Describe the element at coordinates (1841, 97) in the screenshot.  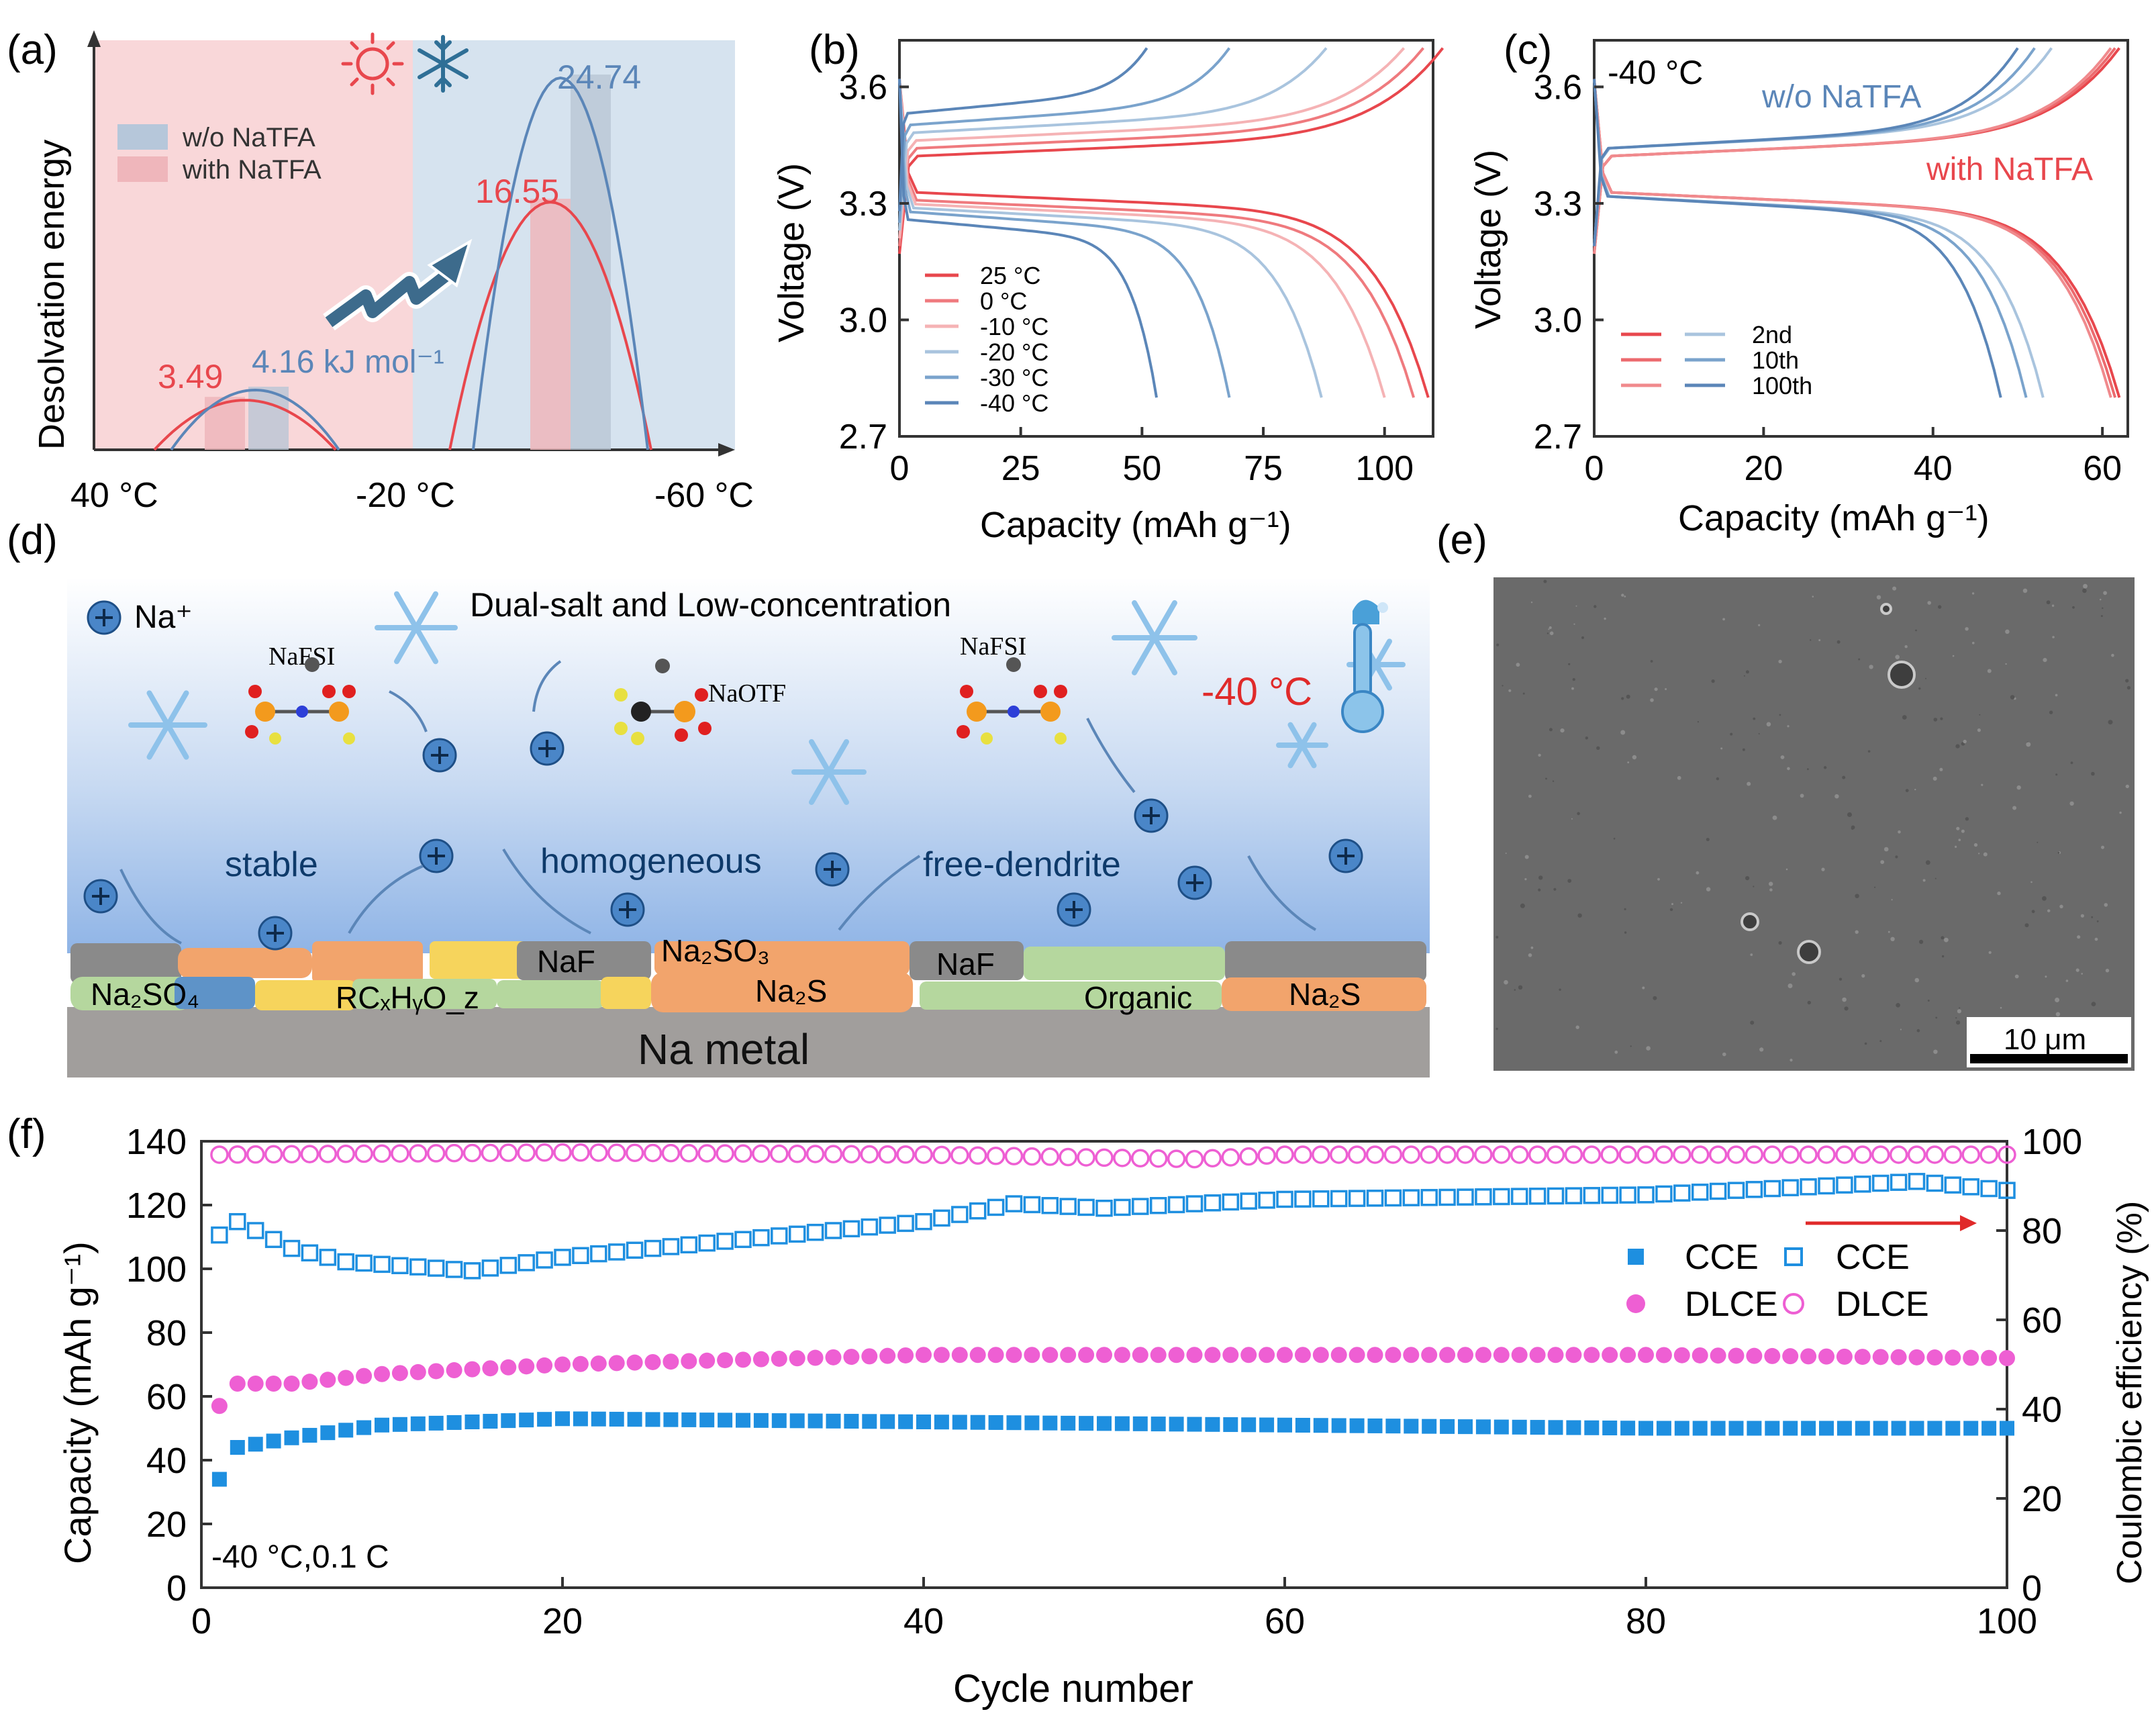
I see `panel-c-series-wo: w/o NaTFA` at that location.